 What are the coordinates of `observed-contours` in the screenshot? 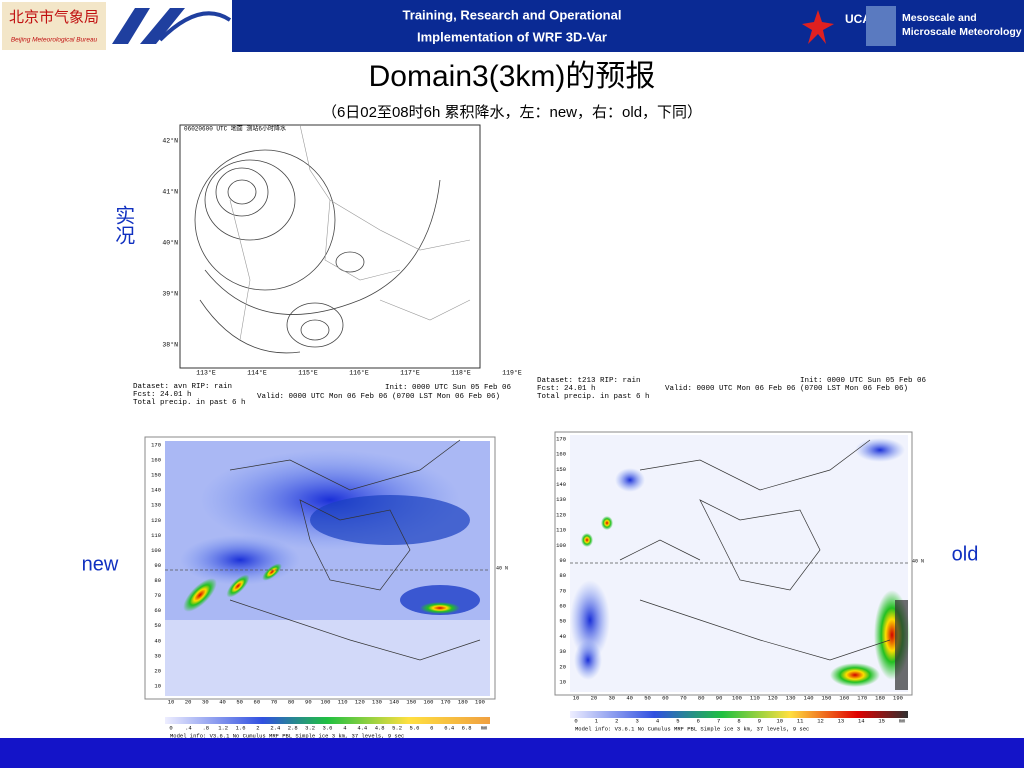 It's located at (317, 251).